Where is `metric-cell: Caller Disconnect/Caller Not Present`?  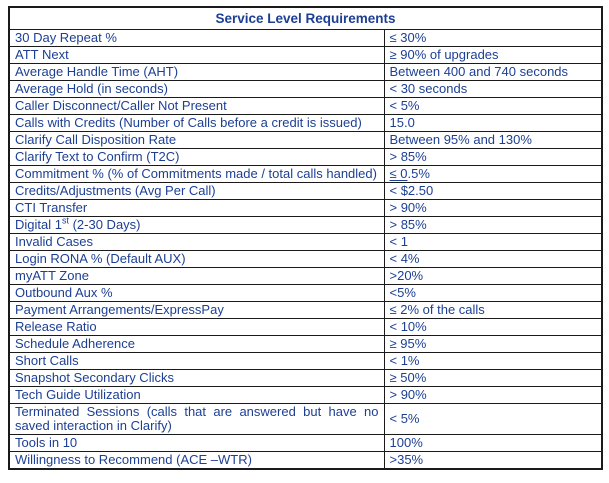 metric-cell: Caller Disconnect/Caller Not Present is located at coordinates (196, 106).